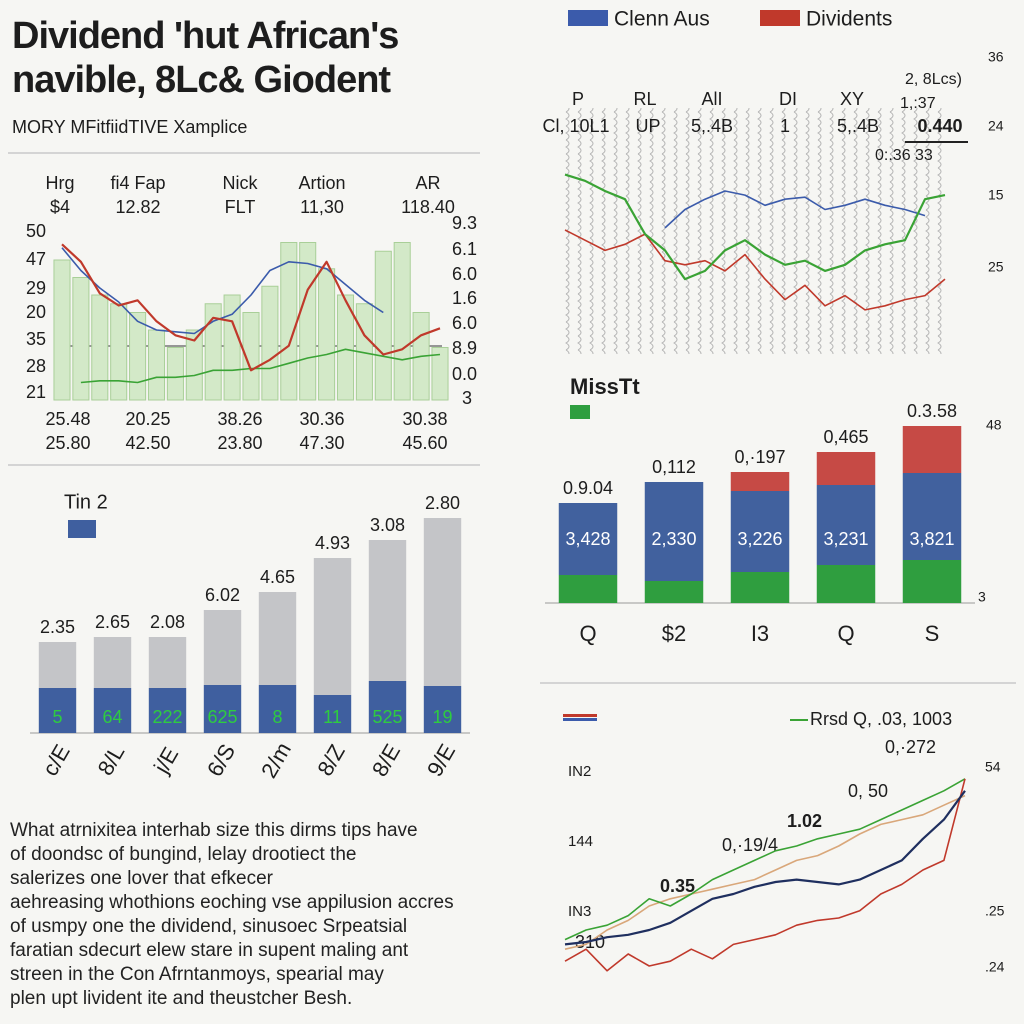  Describe the element at coordinates (67, 443) in the screenshot. I see `bottom-label: 25.80` at that location.